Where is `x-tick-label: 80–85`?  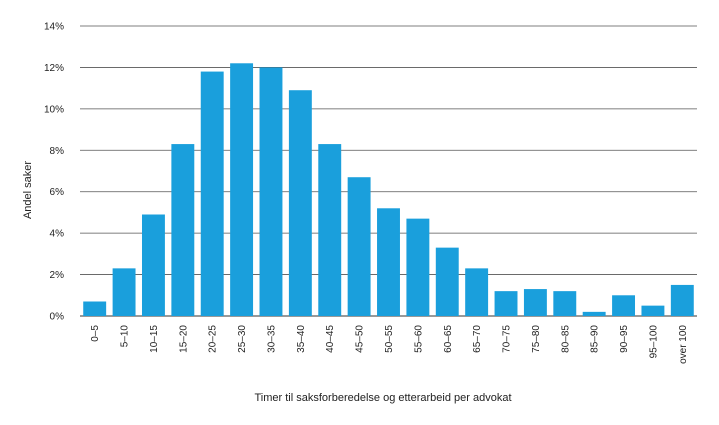 x-tick-label: 80–85 is located at coordinates (565, 339).